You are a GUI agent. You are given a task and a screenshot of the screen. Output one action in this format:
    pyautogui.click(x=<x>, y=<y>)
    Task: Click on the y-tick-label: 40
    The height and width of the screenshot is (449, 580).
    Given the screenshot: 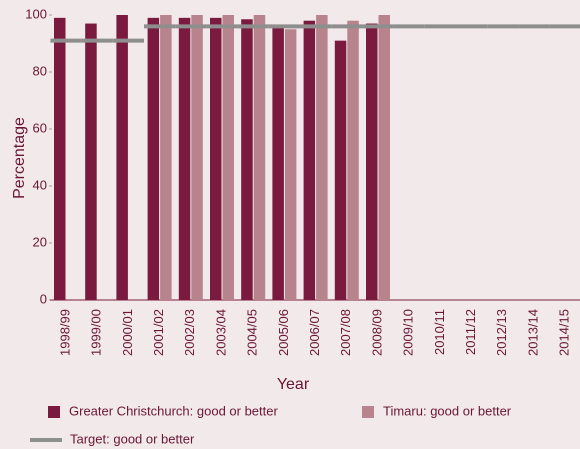 What is the action you would take?
    pyautogui.click(x=40, y=184)
    